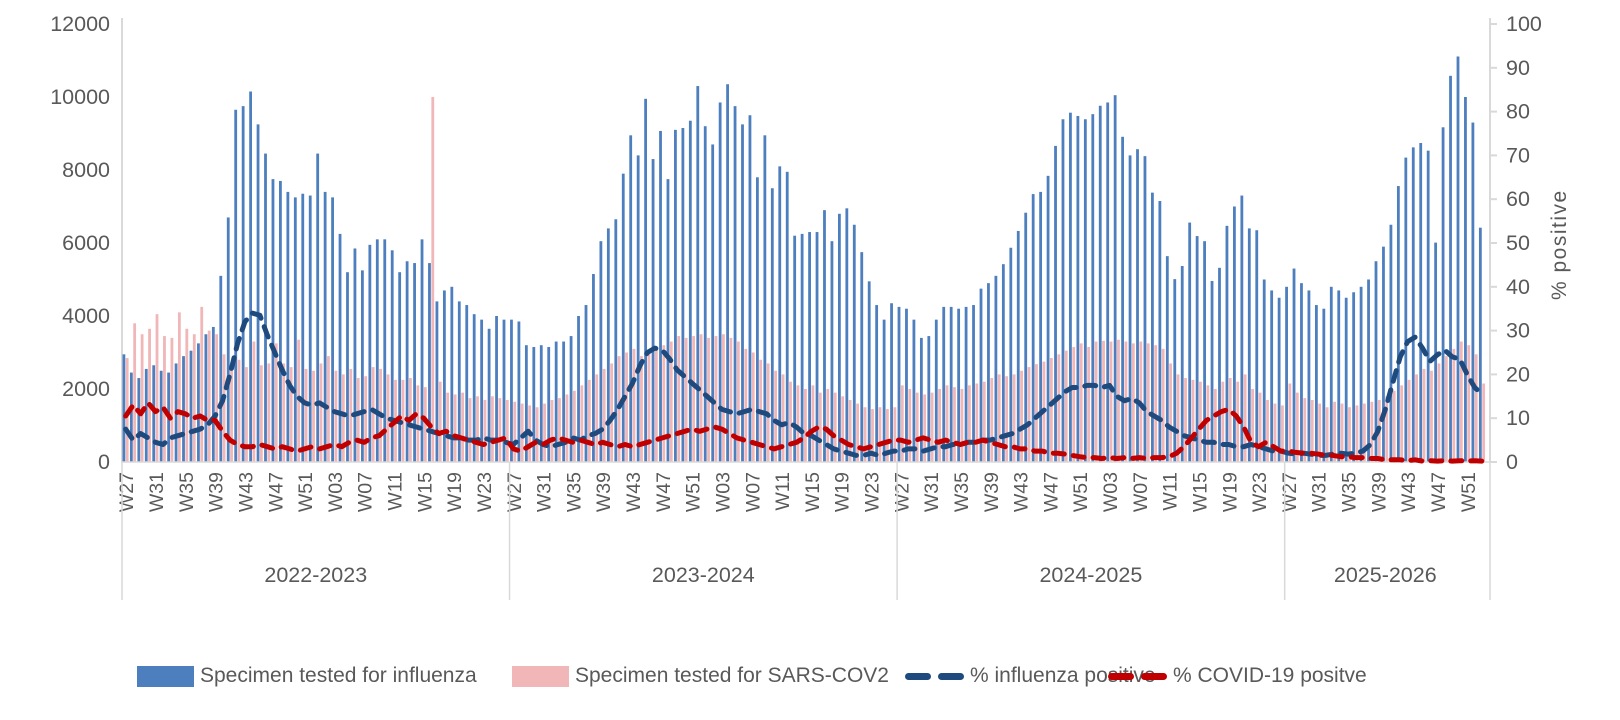 The height and width of the screenshot is (720, 1620). I want to click on x-axis-week-label: W07, so click(753, 492).